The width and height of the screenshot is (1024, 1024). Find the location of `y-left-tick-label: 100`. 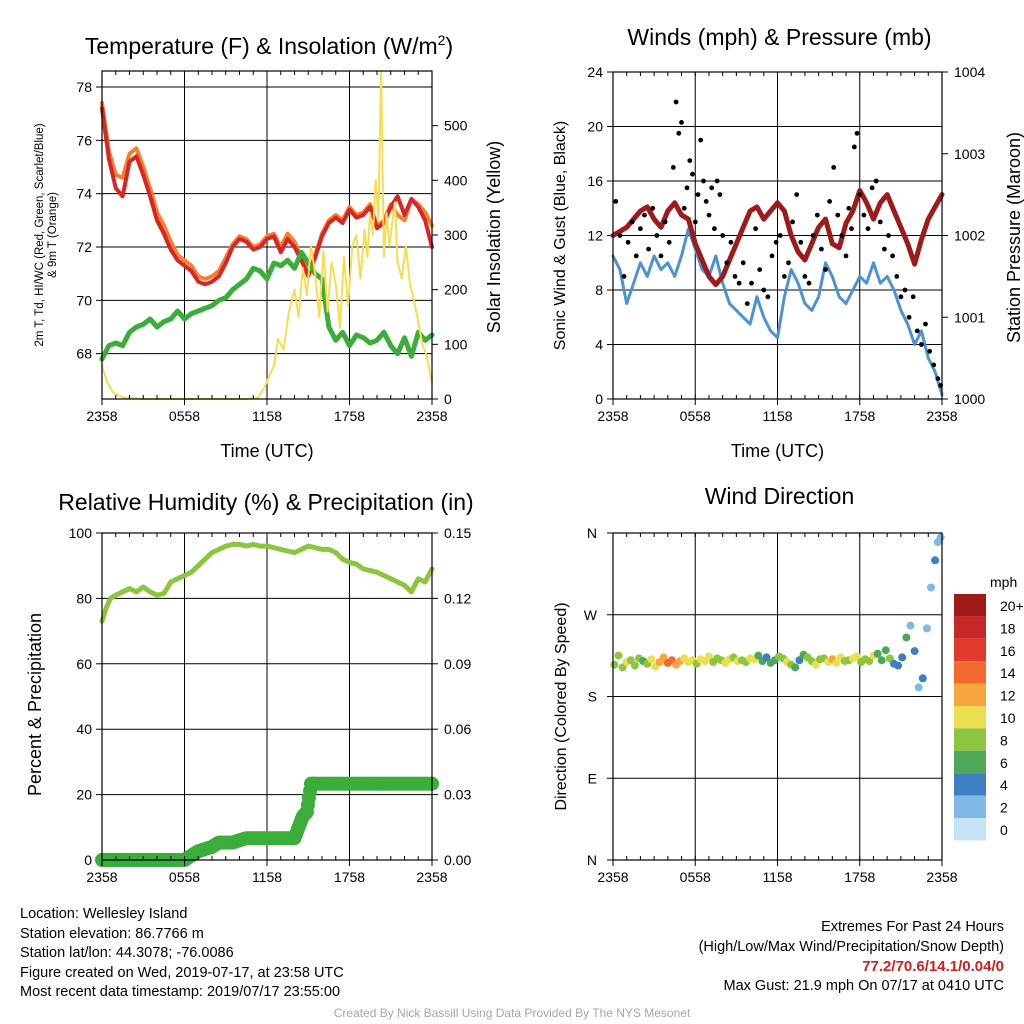

y-left-tick-label: 100 is located at coordinates (81, 533).